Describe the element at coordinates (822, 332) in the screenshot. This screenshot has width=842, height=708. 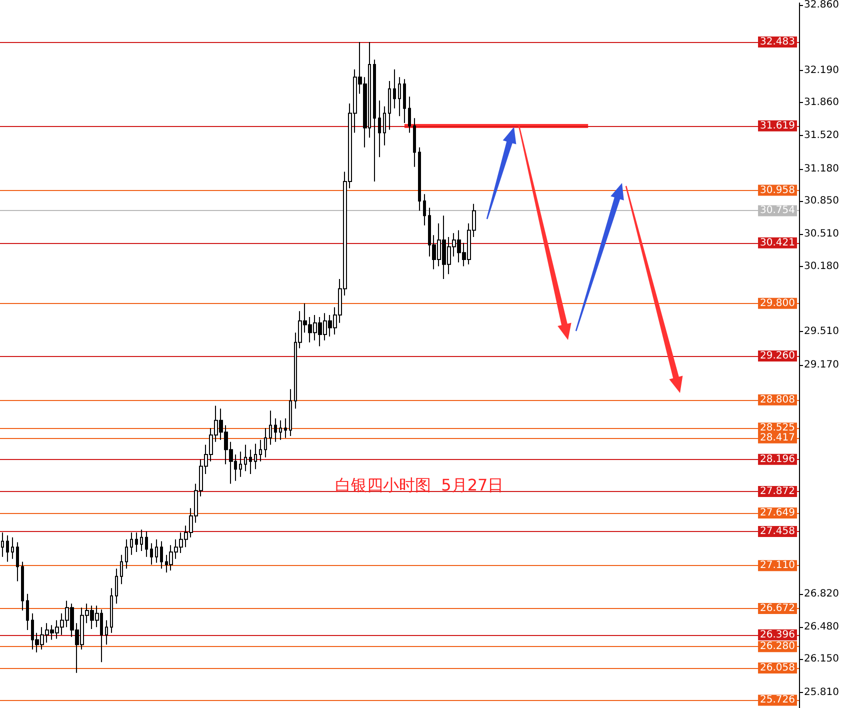
I see `y-tick-label: 29.510` at that location.